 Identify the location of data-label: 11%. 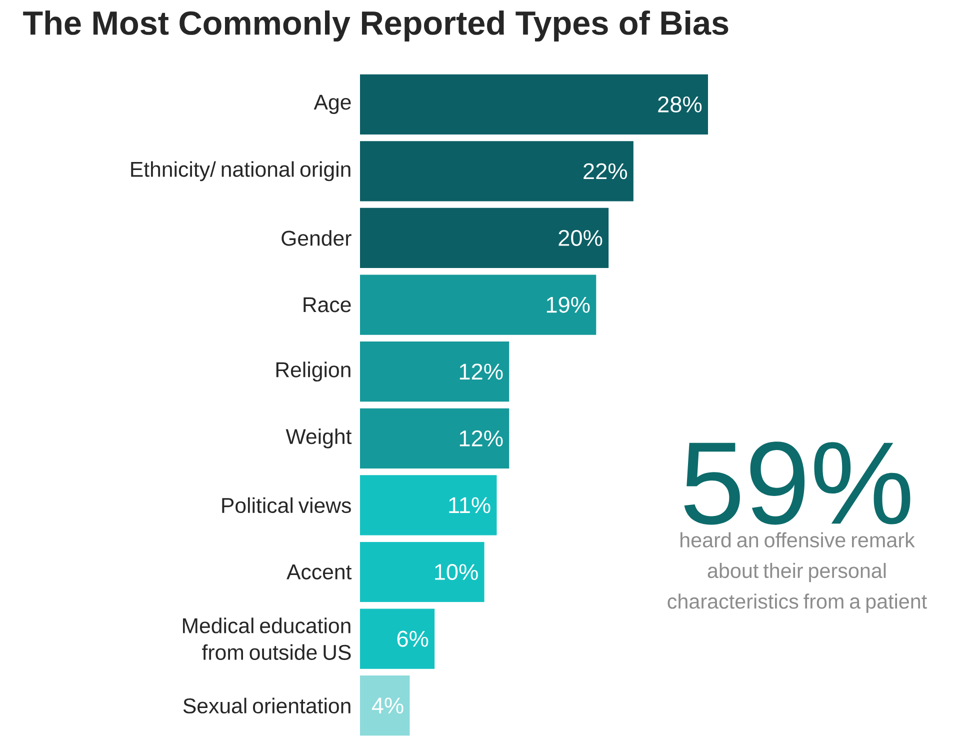
(469, 505).